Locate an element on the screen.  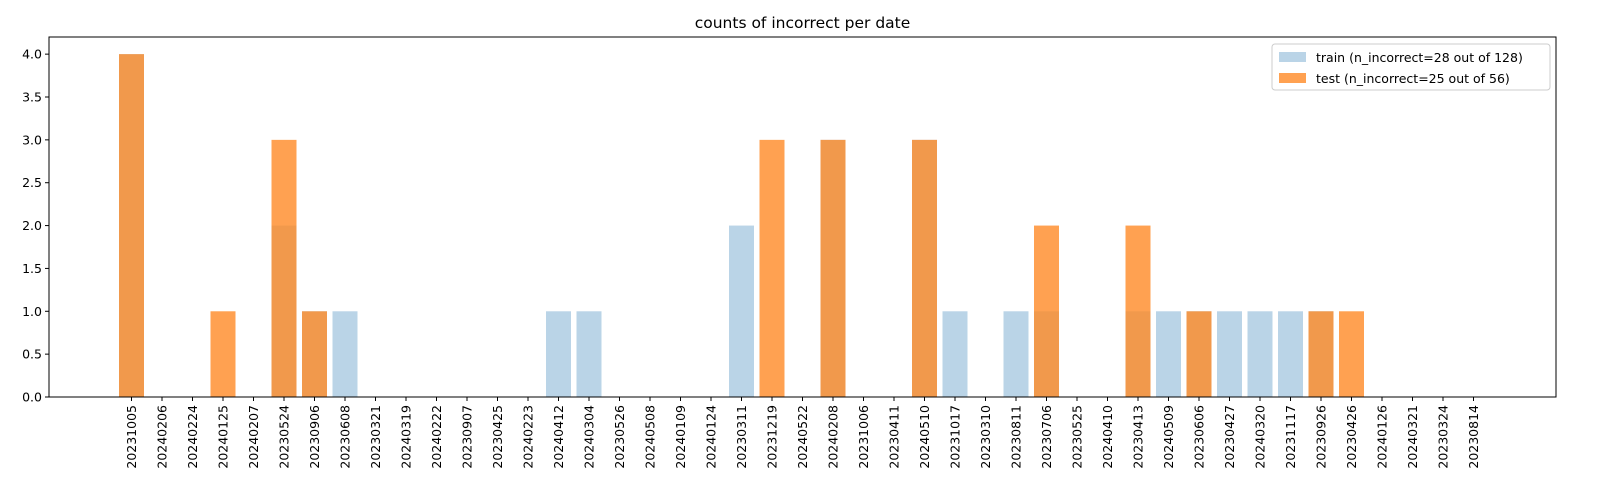
x-tick-label: 20230906 is located at coordinates (314, 437).